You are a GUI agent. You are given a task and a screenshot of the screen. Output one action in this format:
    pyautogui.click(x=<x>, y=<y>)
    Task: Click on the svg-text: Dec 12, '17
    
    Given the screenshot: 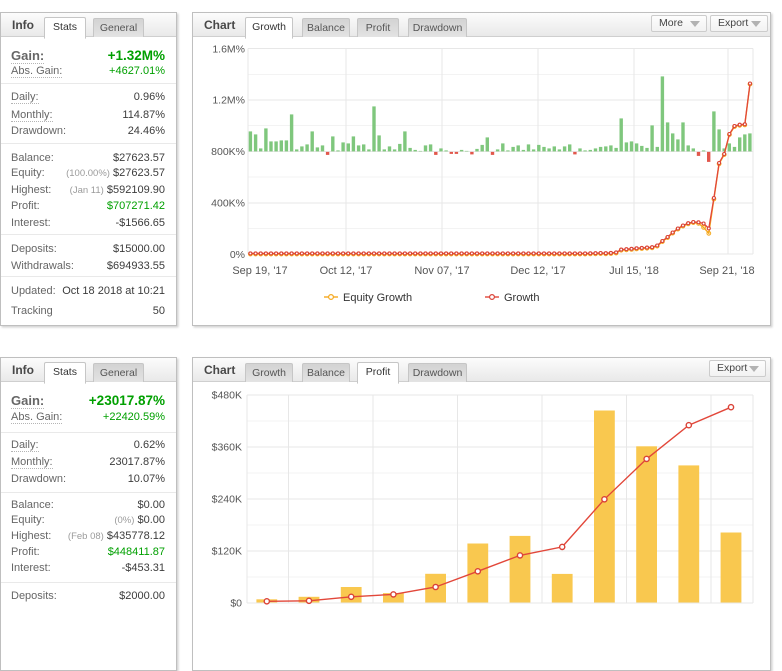 What is the action you would take?
    pyautogui.click(x=537, y=271)
    